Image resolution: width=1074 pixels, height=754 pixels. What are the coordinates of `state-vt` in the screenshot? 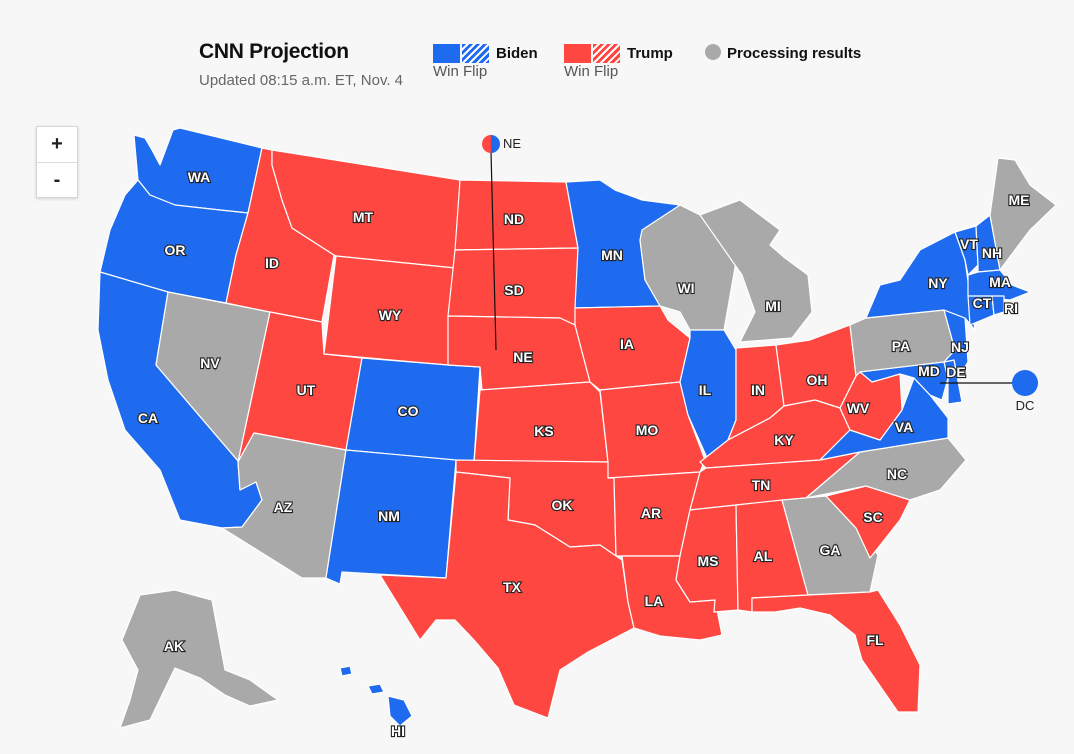 It's located at (966, 250).